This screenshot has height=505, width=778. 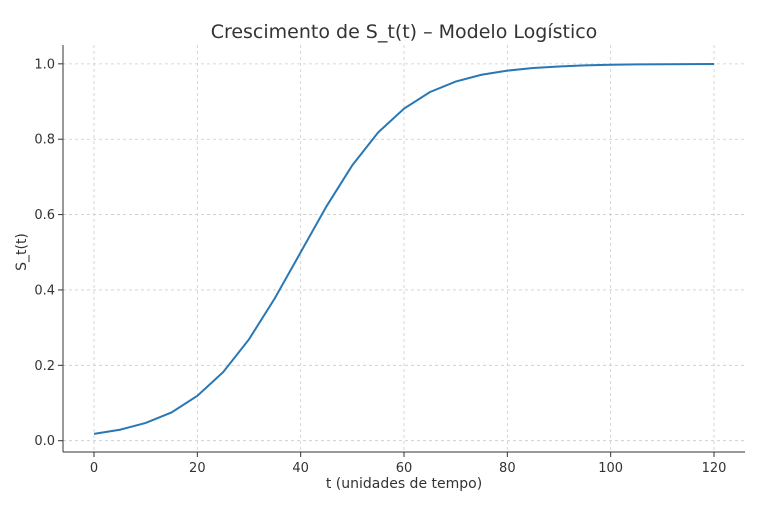 I want to click on y-axis-label: S_t(t), so click(x=22, y=252).